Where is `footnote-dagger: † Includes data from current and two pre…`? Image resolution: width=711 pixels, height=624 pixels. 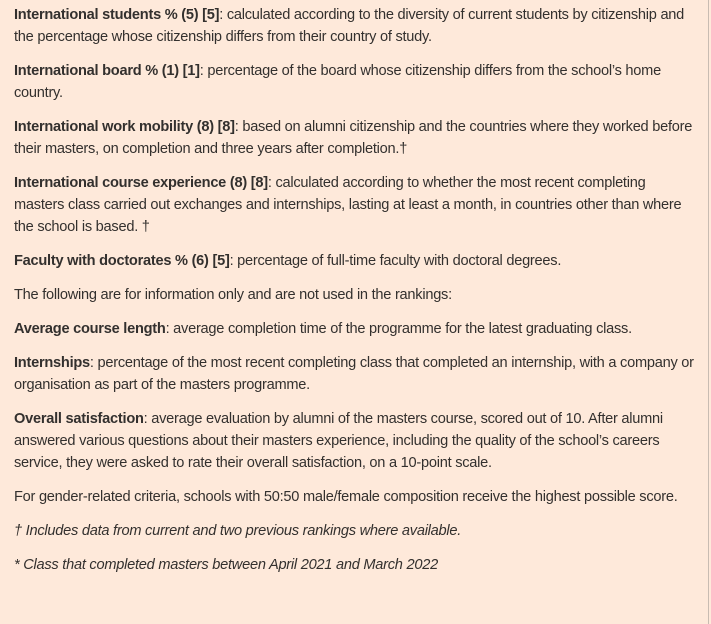 footnote-dagger: † Includes data from current and two pre… is located at coordinates (238, 531).